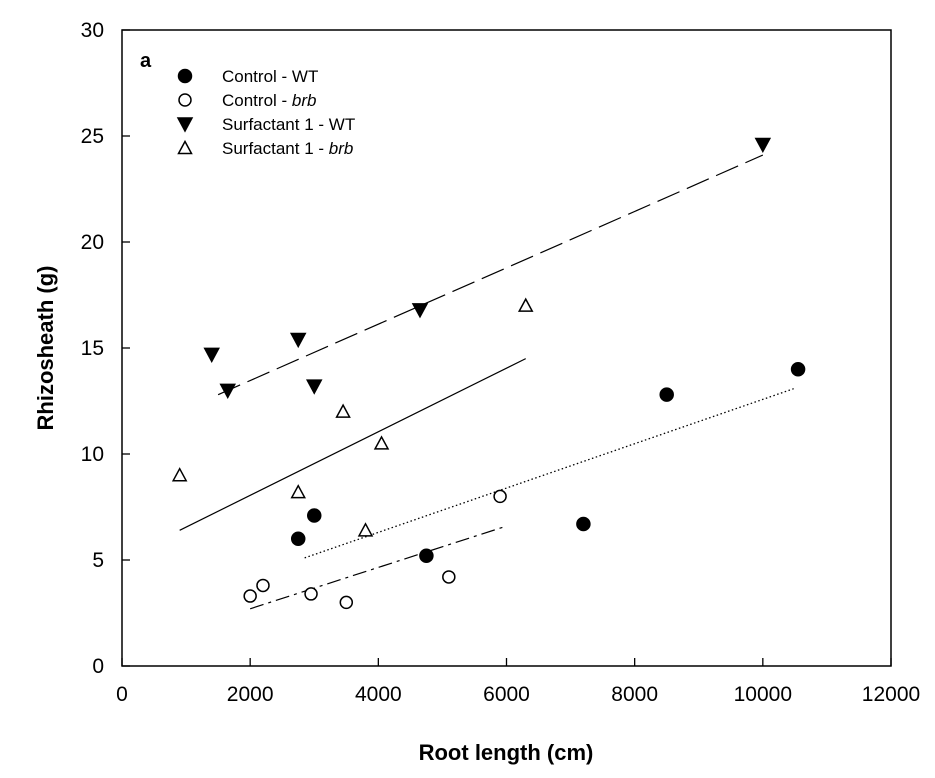 The width and height of the screenshot is (935, 778). What do you see at coordinates (45, 348) in the screenshot?
I see `y-axis-title: Rhizosheath (g)` at bounding box center [45, 348].